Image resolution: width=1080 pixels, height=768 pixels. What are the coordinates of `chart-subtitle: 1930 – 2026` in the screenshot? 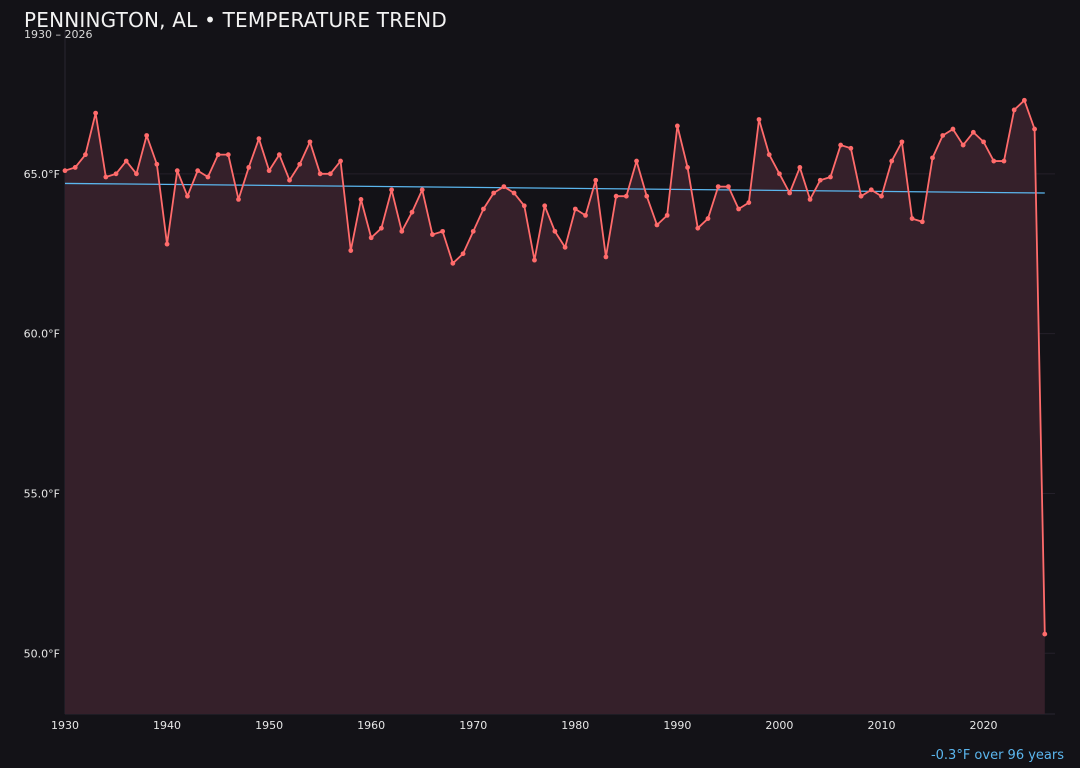 It's located at (58, 34).